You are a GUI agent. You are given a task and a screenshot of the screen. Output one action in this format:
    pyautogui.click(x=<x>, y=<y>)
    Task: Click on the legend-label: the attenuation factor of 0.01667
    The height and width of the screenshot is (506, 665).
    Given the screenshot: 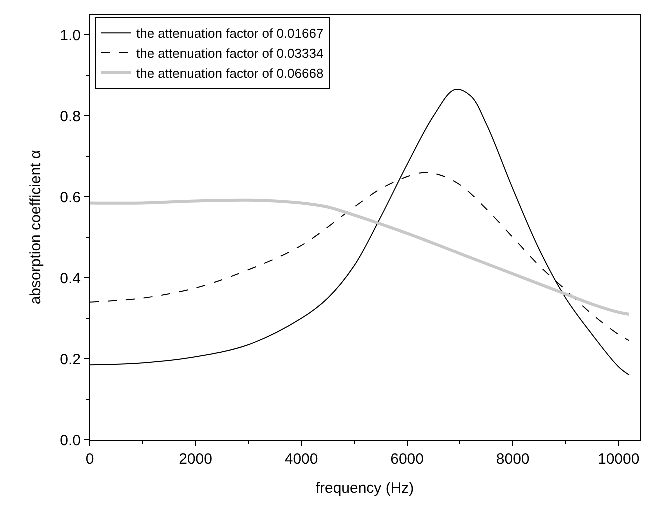 What is the action you would take?
    pyautogui.click(x=230, y=34)
    